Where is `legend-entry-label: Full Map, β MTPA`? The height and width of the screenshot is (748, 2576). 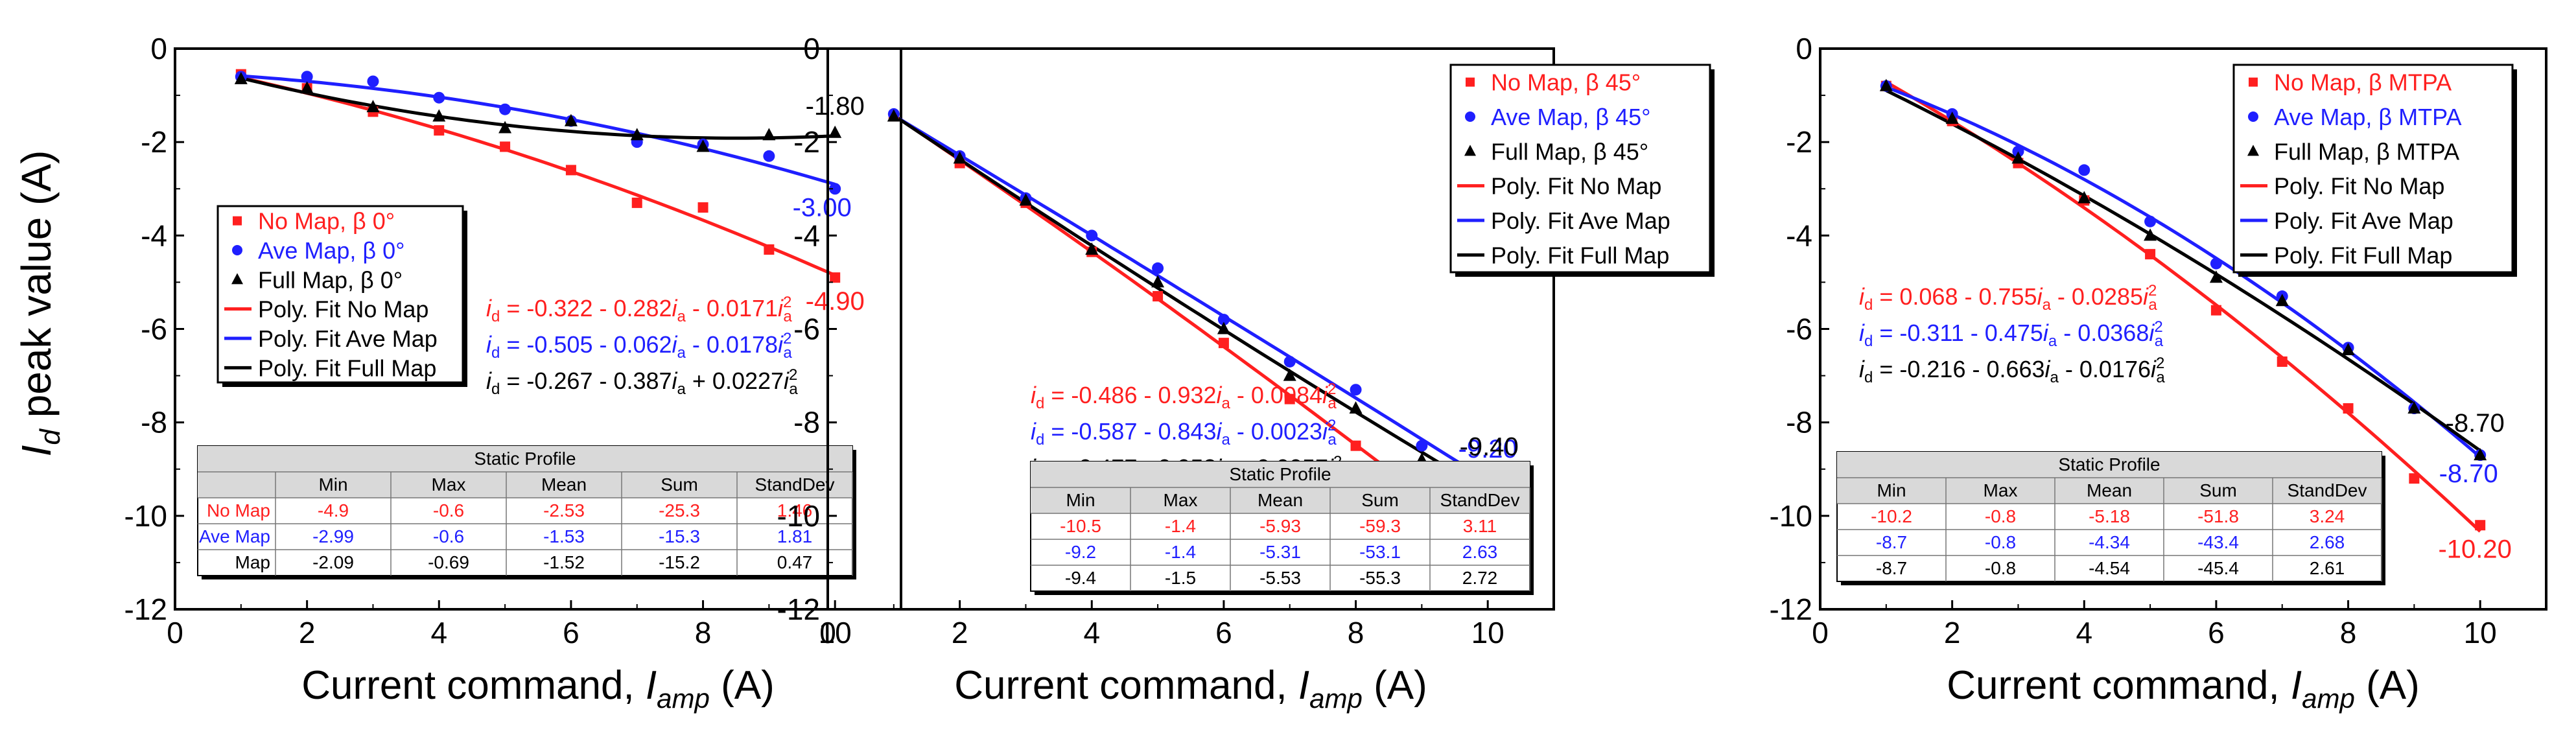 legend-entry-label: Full Map, β MTPA is located at coordinates (2366, 151).